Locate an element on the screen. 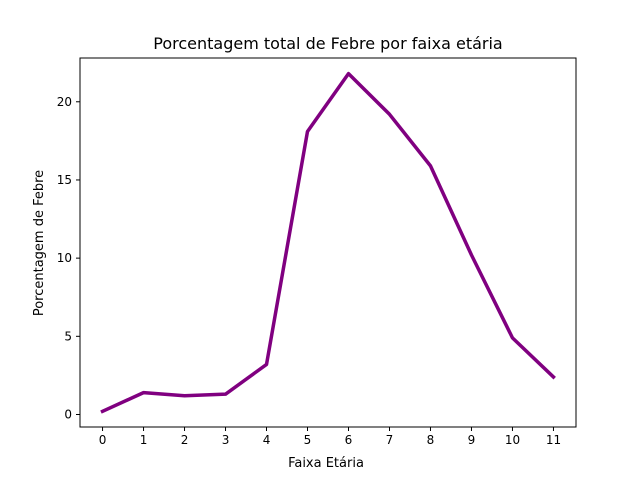  x-tick-label: 11 is located at coordinates (553, 440).